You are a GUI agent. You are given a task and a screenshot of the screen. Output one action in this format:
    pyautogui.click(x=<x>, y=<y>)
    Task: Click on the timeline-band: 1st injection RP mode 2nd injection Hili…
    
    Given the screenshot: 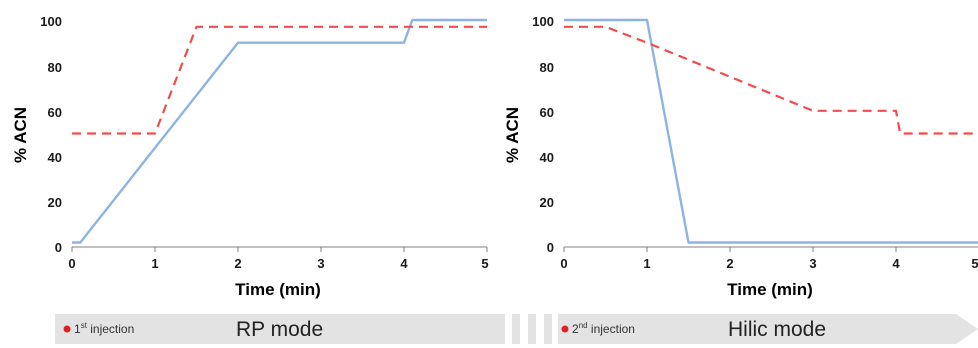 What is the action you would take?
    pyautogui.click(x=516, y=329)
    